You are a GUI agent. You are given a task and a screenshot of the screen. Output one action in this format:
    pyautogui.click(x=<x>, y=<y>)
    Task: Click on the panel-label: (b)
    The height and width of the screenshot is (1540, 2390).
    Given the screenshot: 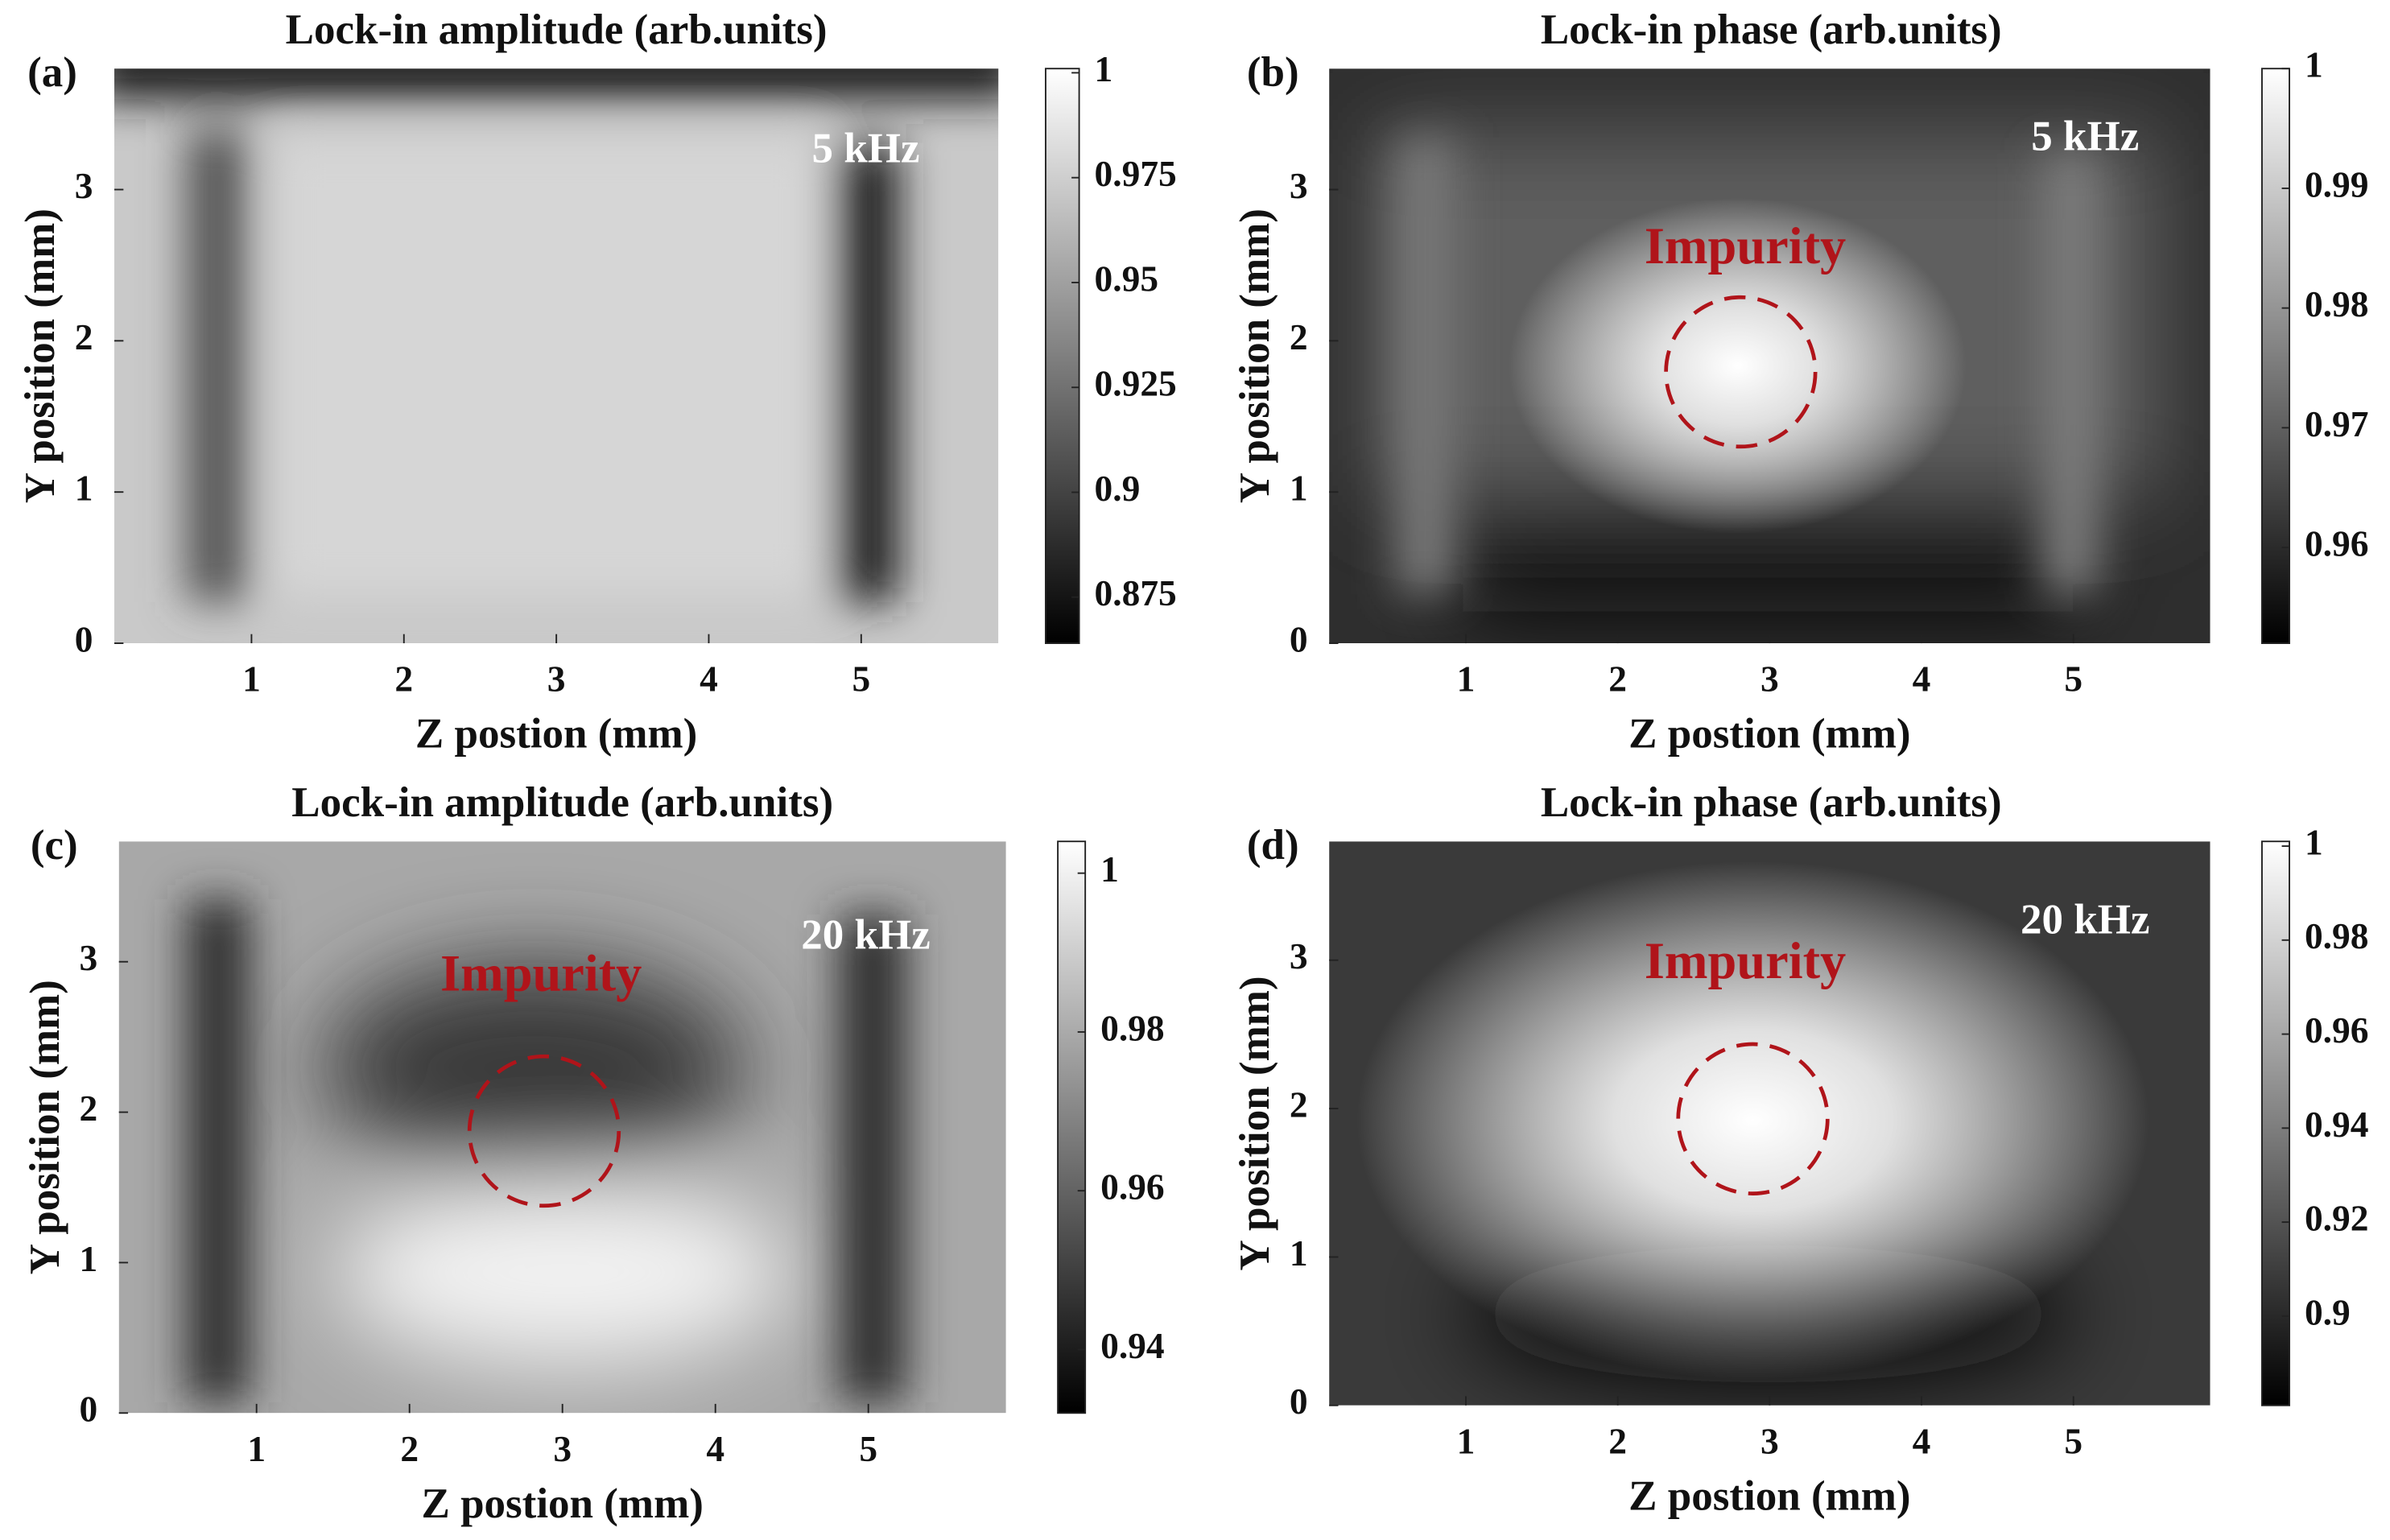 What is the action you would take?
    pyautogui.click(x=1273, y=72)
    